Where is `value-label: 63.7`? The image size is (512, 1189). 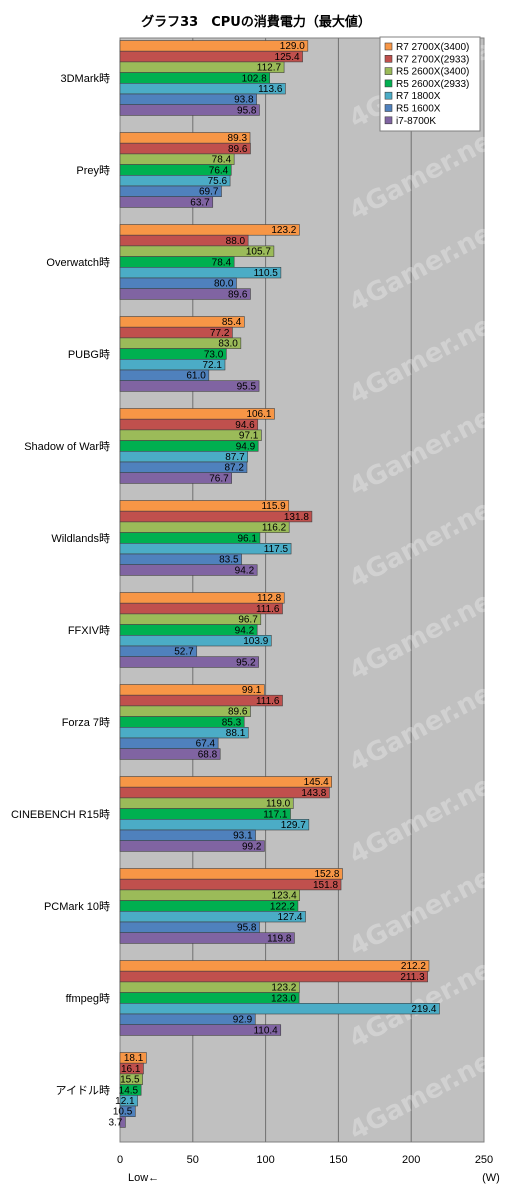 value-label: 63.7 is located at coordinates (200, 202).